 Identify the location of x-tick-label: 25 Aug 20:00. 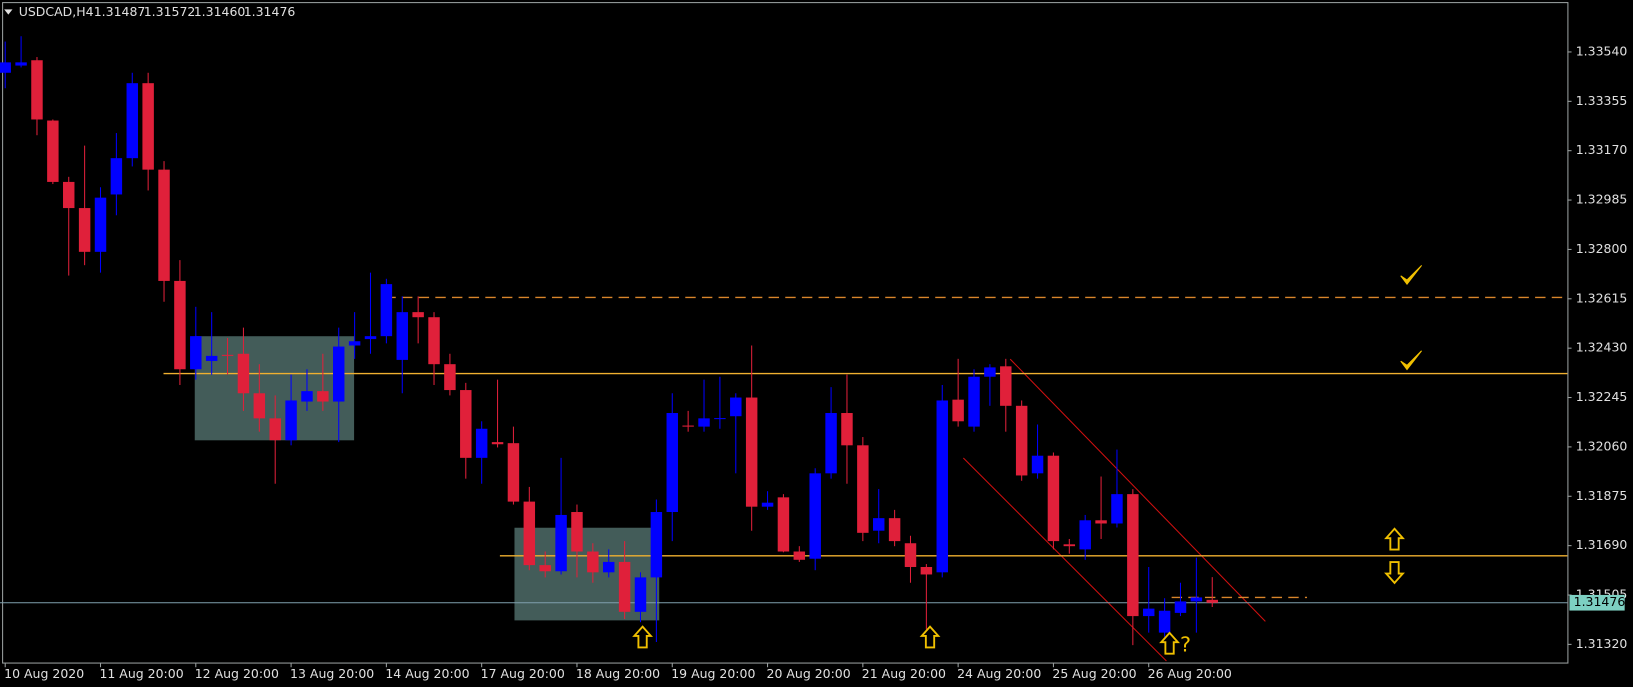
(1094, 673).